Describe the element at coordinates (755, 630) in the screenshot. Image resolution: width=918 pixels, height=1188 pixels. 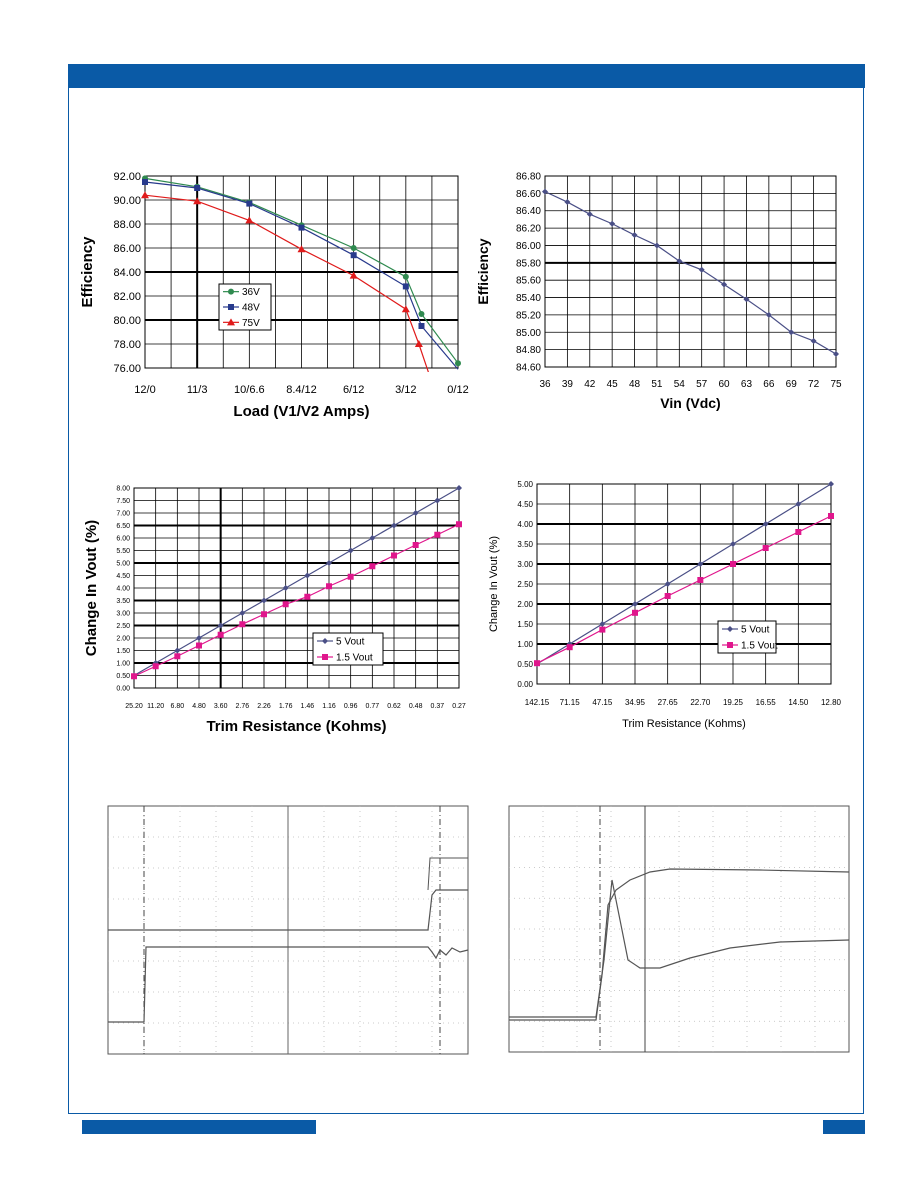
I see `legend-entry: 5 Vout` at that location.